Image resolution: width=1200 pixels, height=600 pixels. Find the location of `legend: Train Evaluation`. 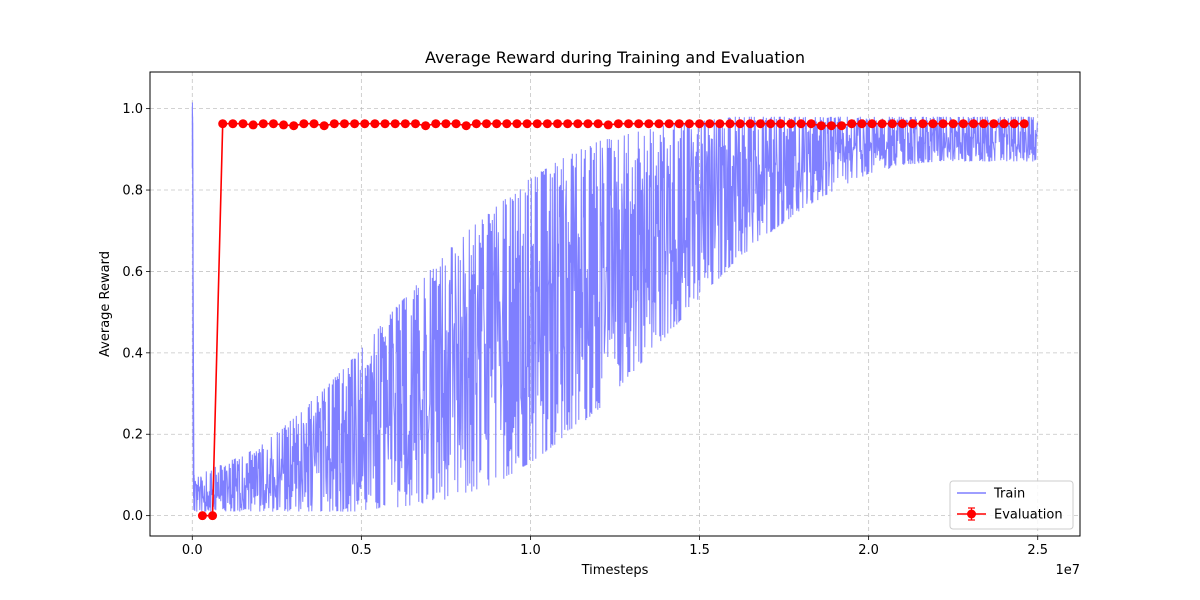

legend: Train Evaluation is located at coordinates (1011, 505).